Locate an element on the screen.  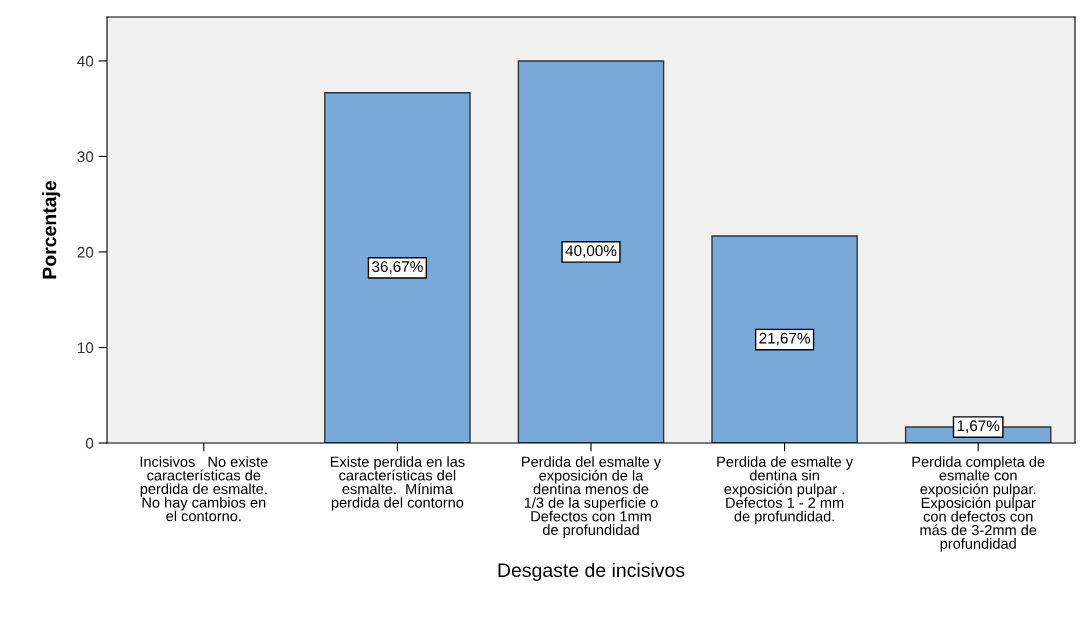
data-label: 21,67% is located at coordinates (784, 339).